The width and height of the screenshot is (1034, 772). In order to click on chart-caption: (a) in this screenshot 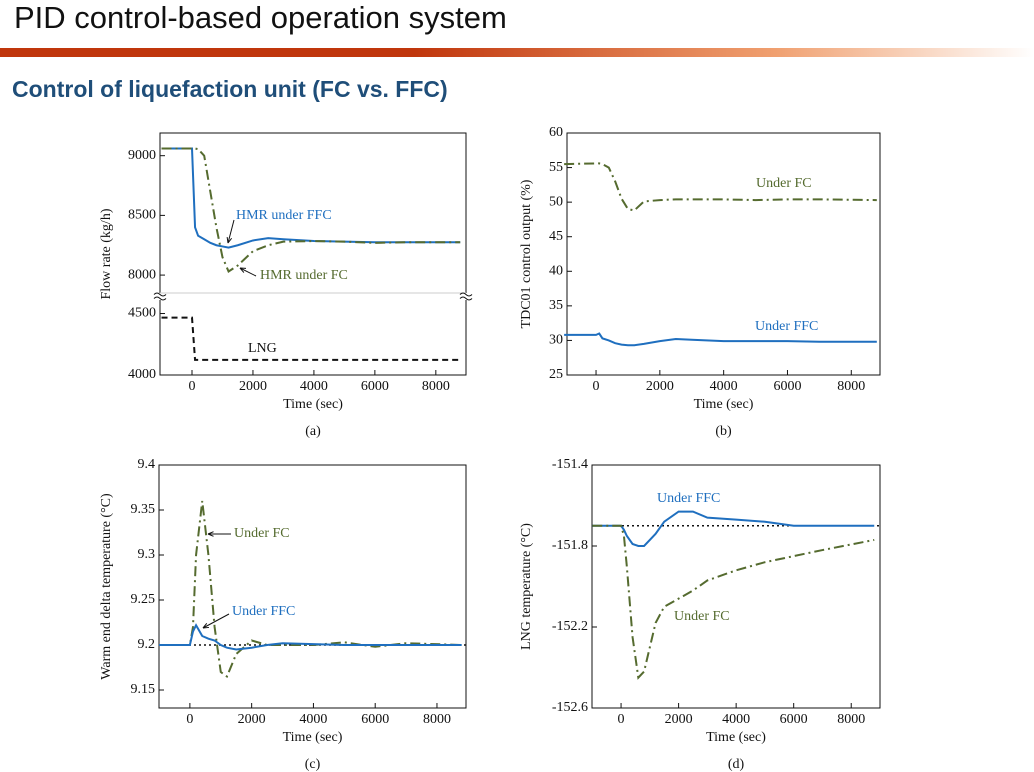, I will do `click(313, 431)`.